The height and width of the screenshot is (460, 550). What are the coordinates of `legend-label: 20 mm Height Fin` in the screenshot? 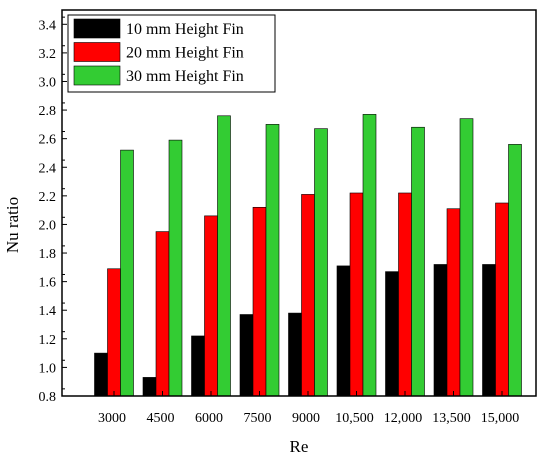 It's located at (185, 53).